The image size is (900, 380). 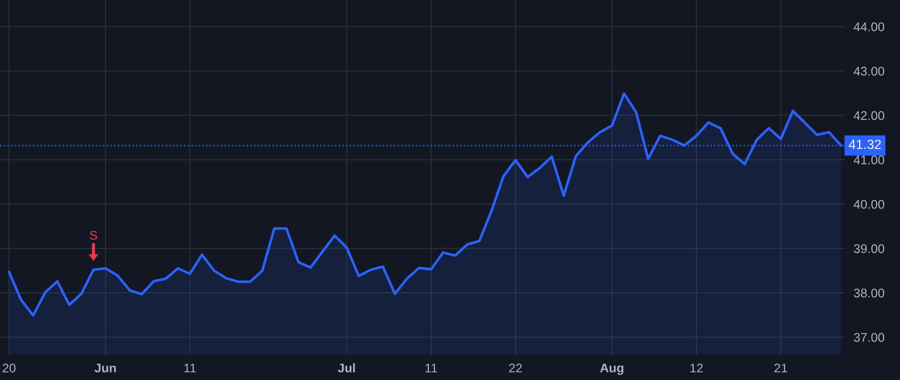 I want to click on y-tick-label: 44.00, so click(x=869, y=27).